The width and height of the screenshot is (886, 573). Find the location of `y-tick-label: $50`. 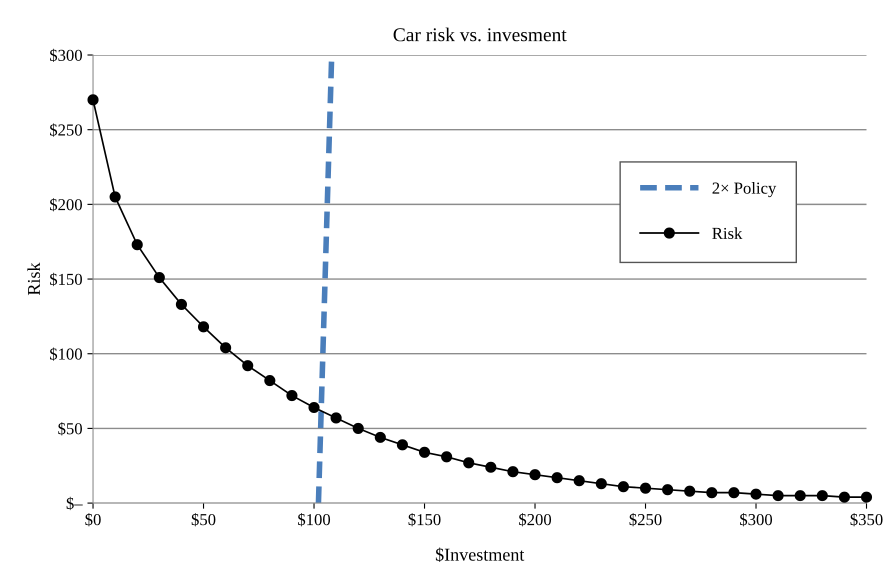

y-tick-label: $50 is located at coordinates (70, 429).